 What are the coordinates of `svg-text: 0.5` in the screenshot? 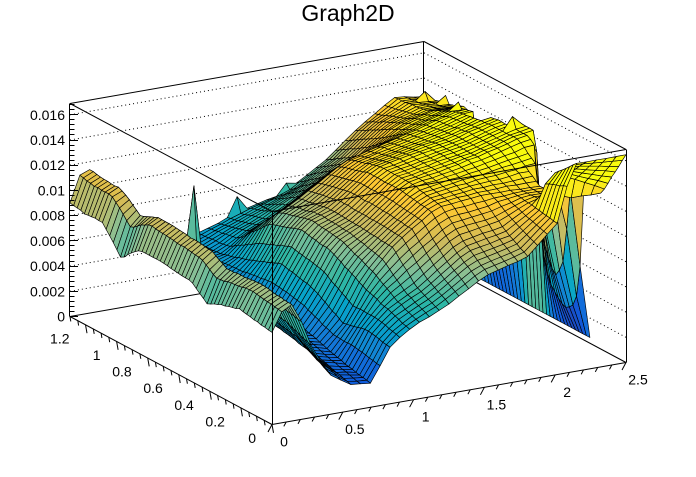 It's located at (355, 429).